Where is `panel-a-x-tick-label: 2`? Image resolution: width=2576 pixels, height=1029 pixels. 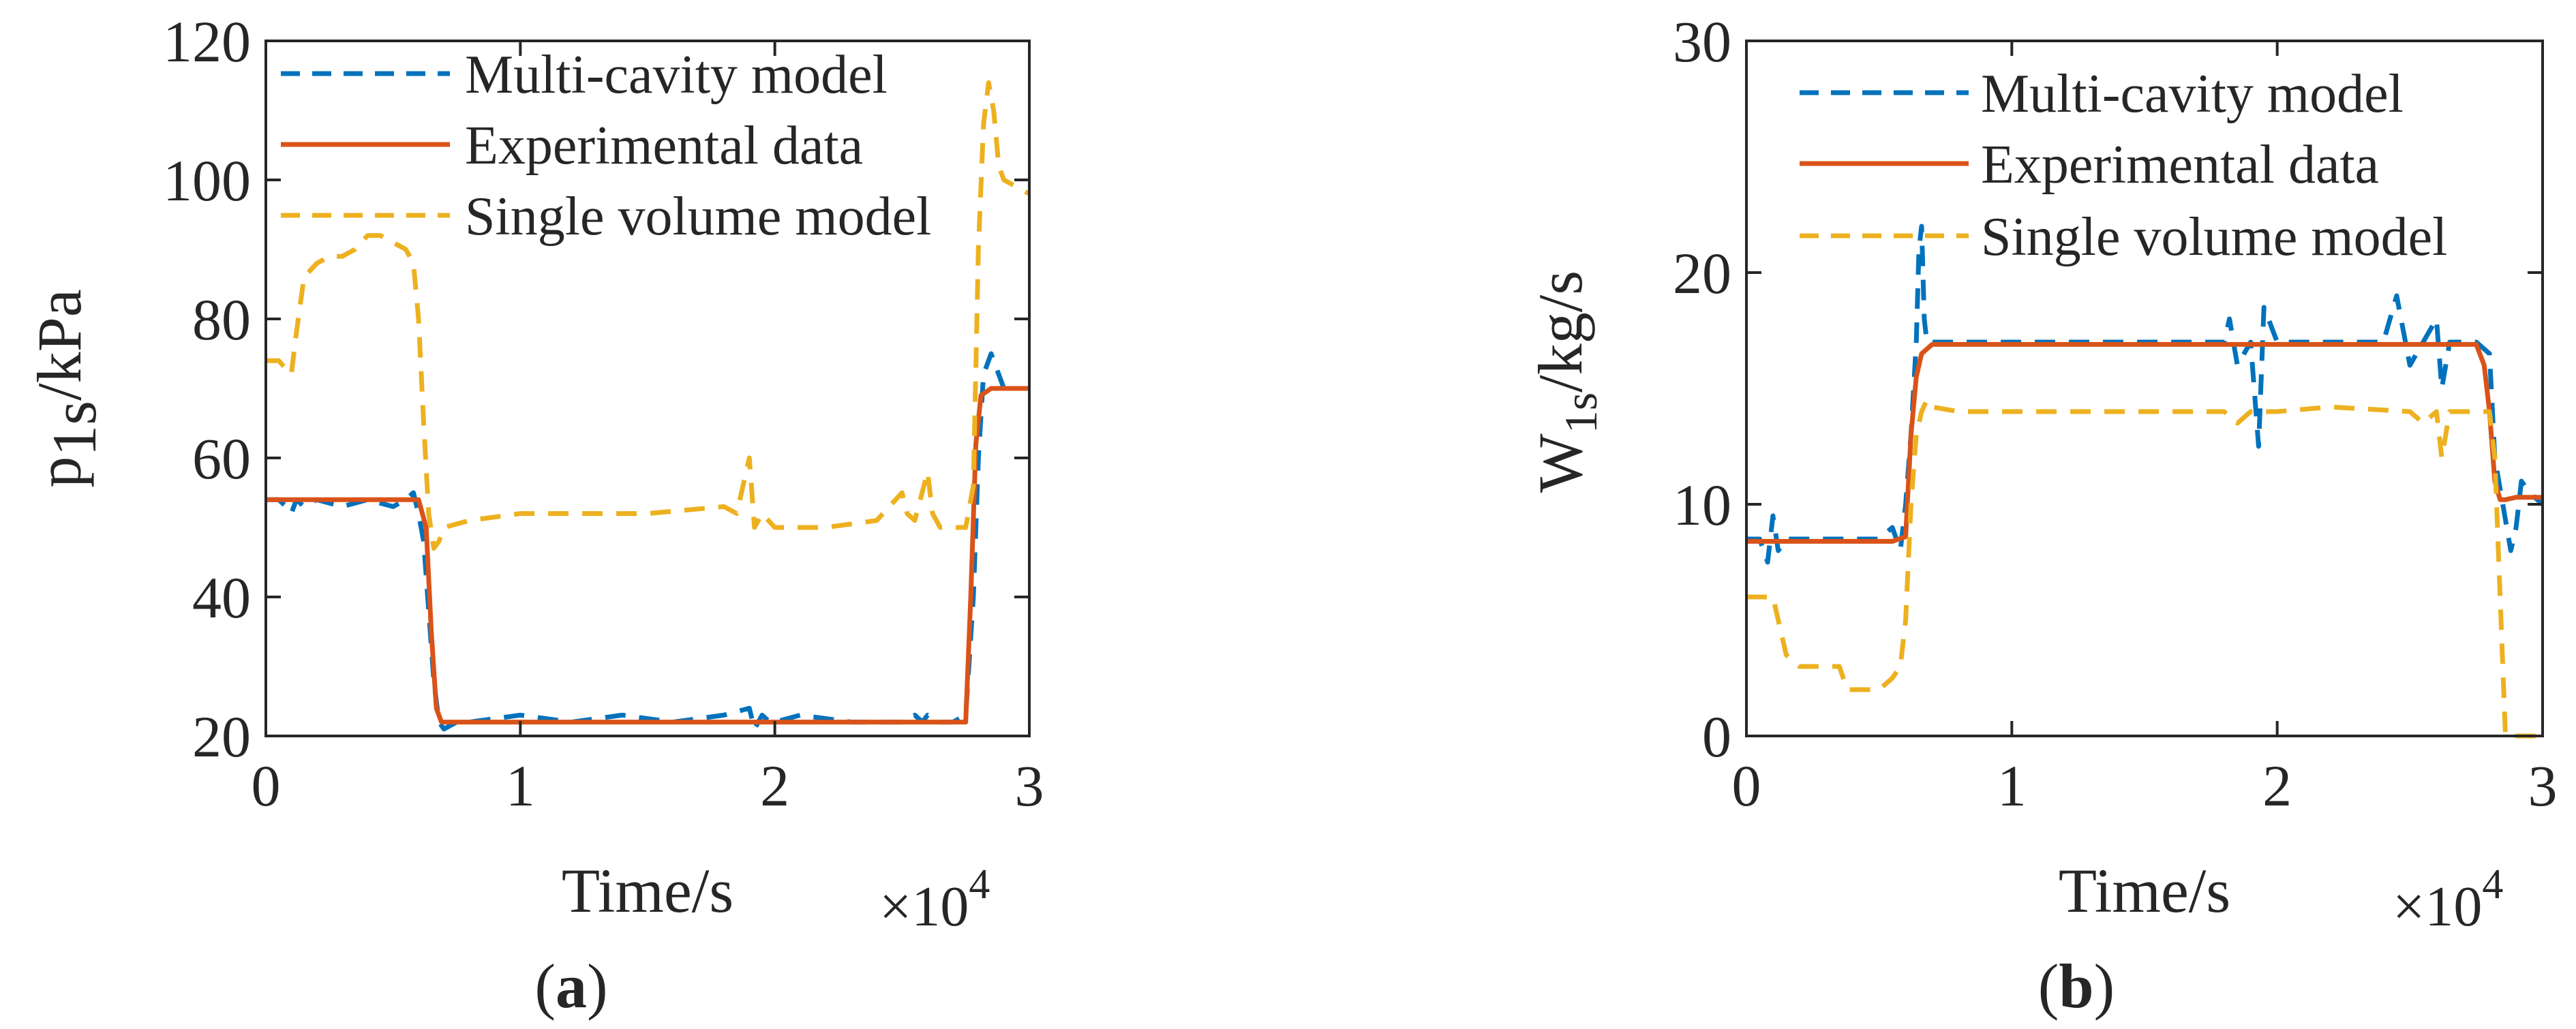 panel-a-x-tick-label: 2 is located at coordinates (774, 785).